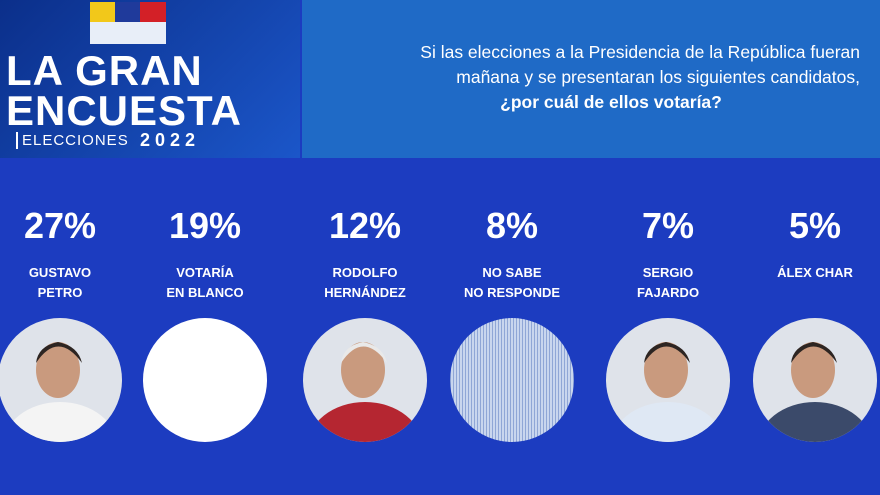 This screenshot has width=880, height=495. What do you see at coordinates (365, 283) in the screenshot?
I see `candidate-name: RODOLFO HERNÁNDEZ` at bounding box center [365, 283].